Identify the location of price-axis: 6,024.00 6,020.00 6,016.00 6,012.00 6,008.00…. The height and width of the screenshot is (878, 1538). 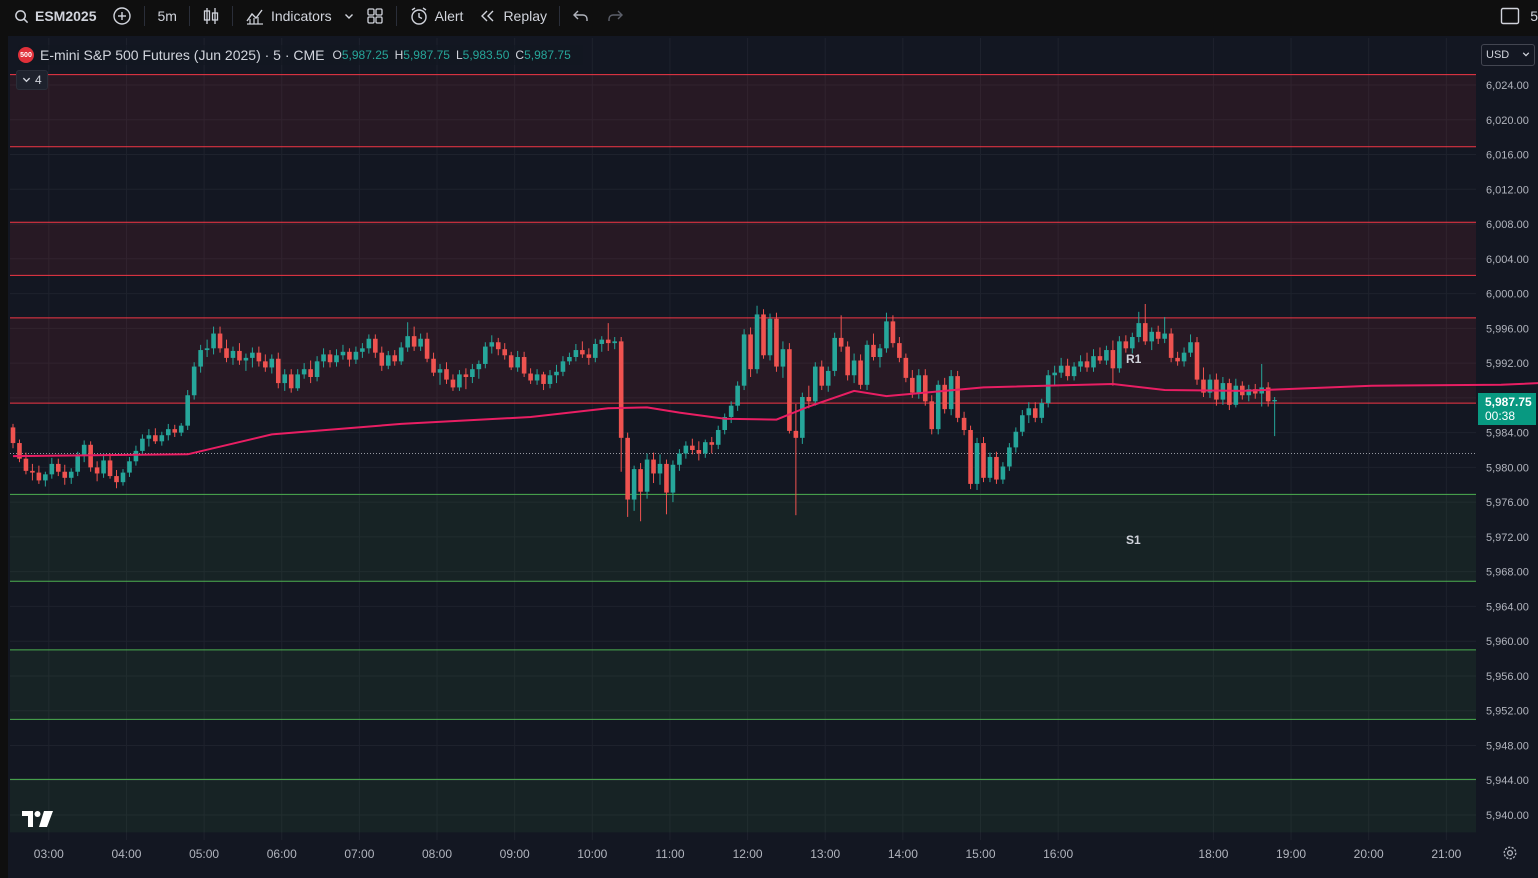
(1507, 451).